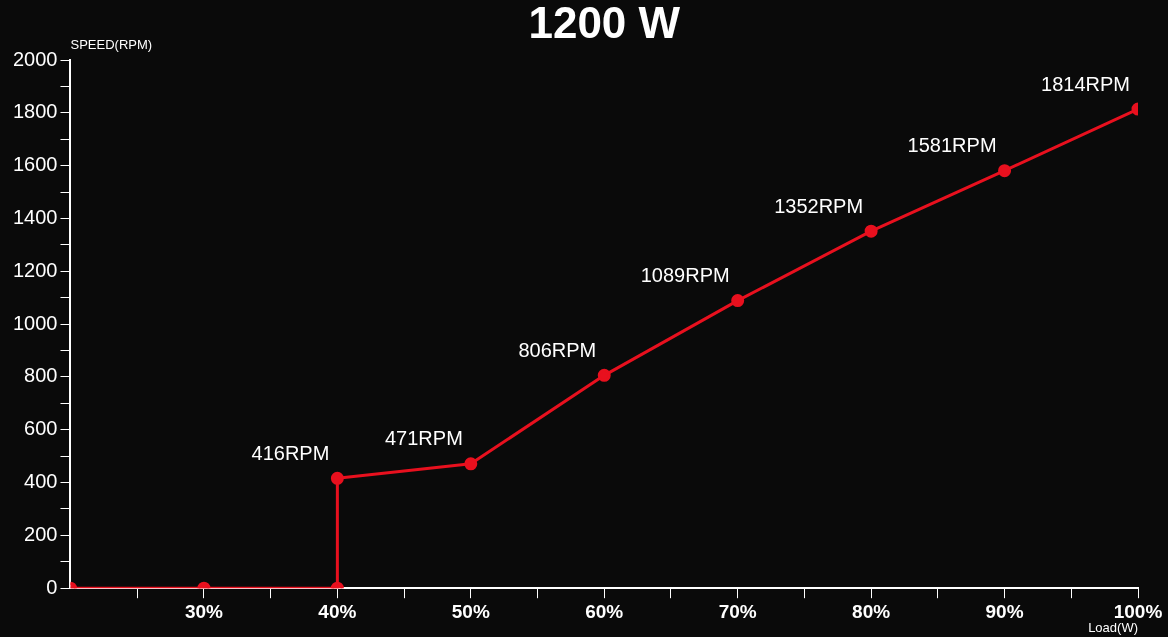 Image resolution: width=1168 pixels, height=637 pixels. What do you see at coordinates (1085, 83) in the screenshot?
I see `data-label: 1814RPM` at bounding box center [1085, 83].